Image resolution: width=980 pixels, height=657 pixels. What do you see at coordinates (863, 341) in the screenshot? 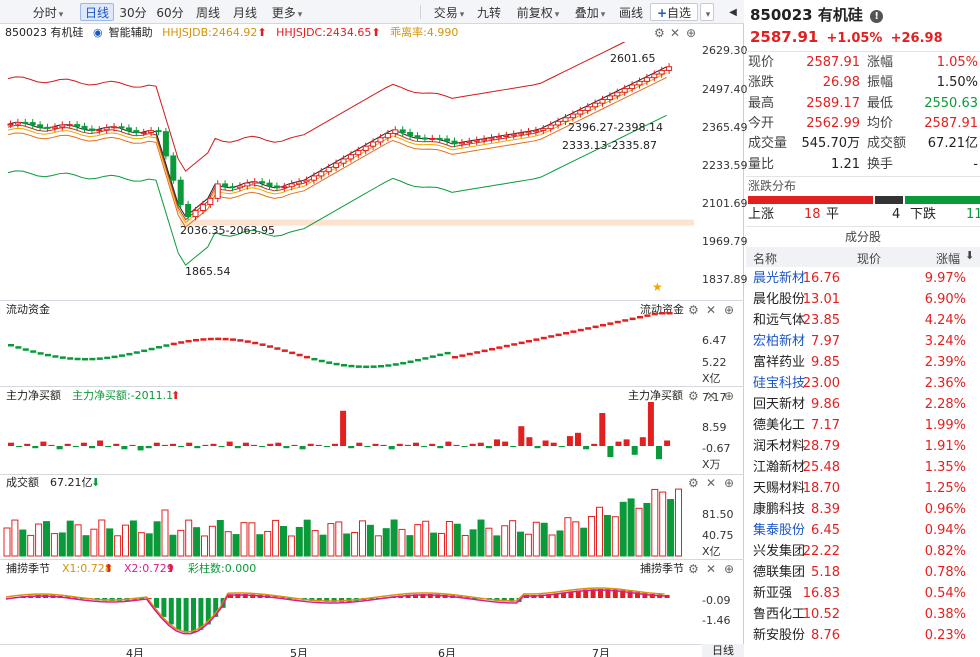
I see `list-item: 宏柏新材 7.97 3.24%` at bounding box center [863, 341].